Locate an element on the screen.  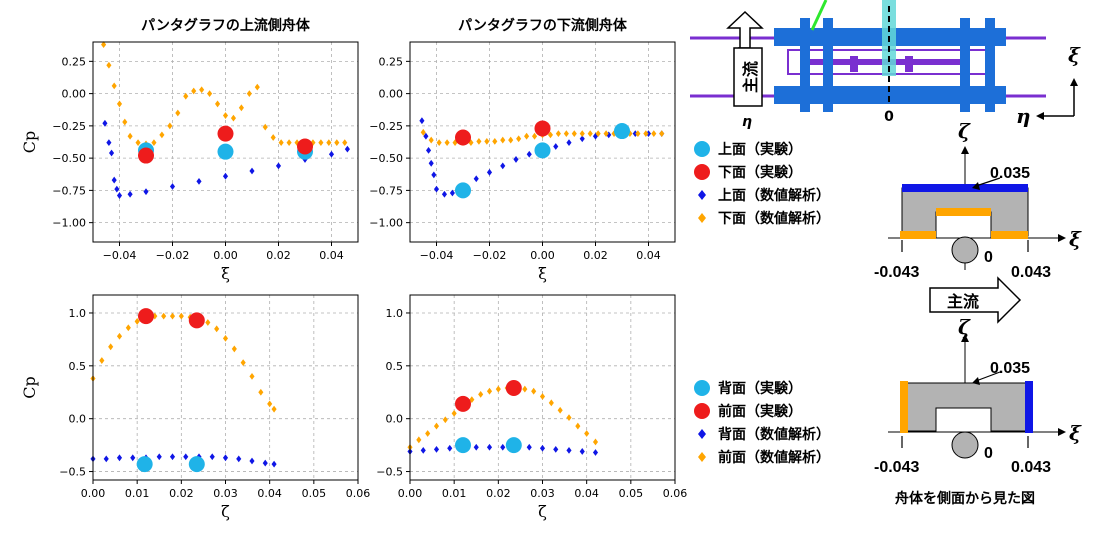
y-tick-label: 0.00 is located at coordinates (391, 94).